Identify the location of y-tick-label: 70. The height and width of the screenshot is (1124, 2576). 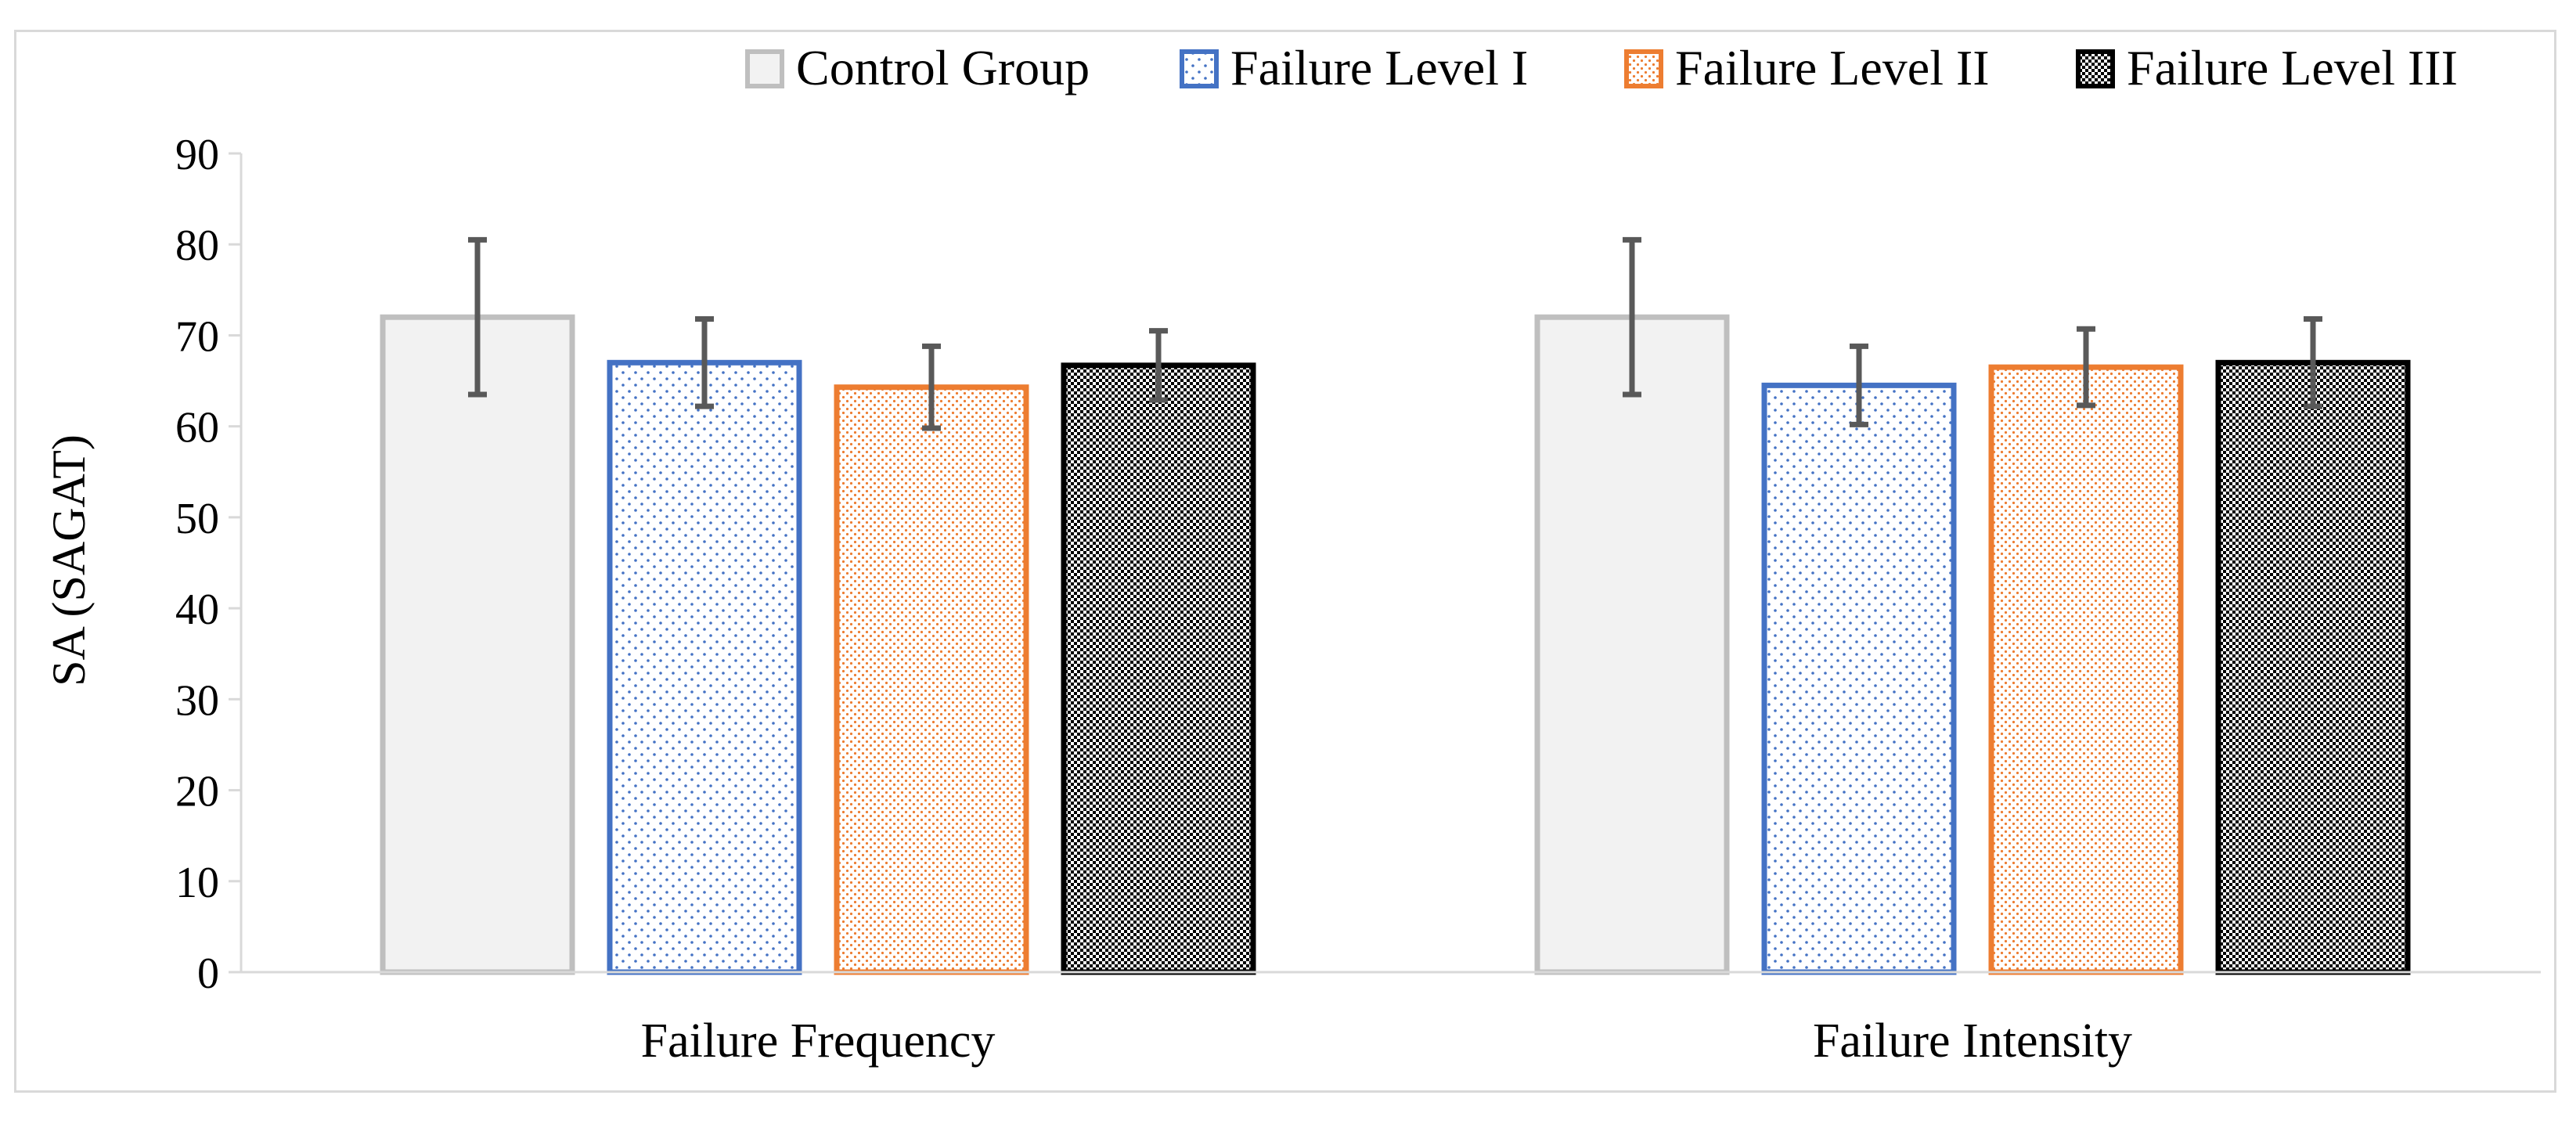
(197, 336).